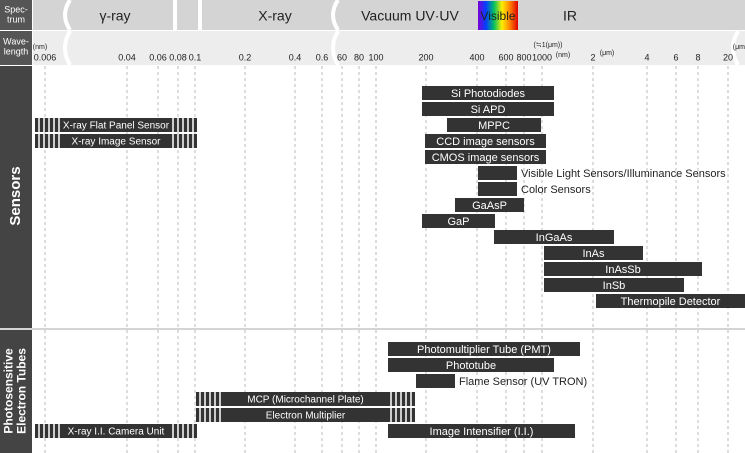 The height and width of the screenshot is (453, 745). What do you see at coordinates (410, 16) in the screenshot?
I see `spectrum-name: Vacuum UV·UV` at bounding box center [410, 16].